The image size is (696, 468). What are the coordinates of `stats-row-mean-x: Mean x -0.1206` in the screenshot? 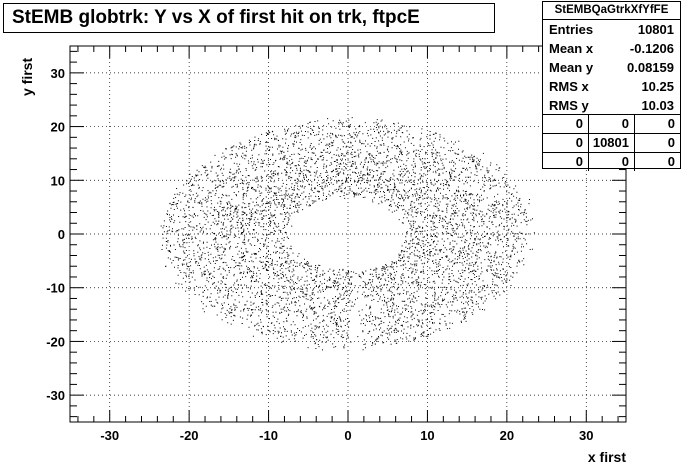 It's located at (611, 48).